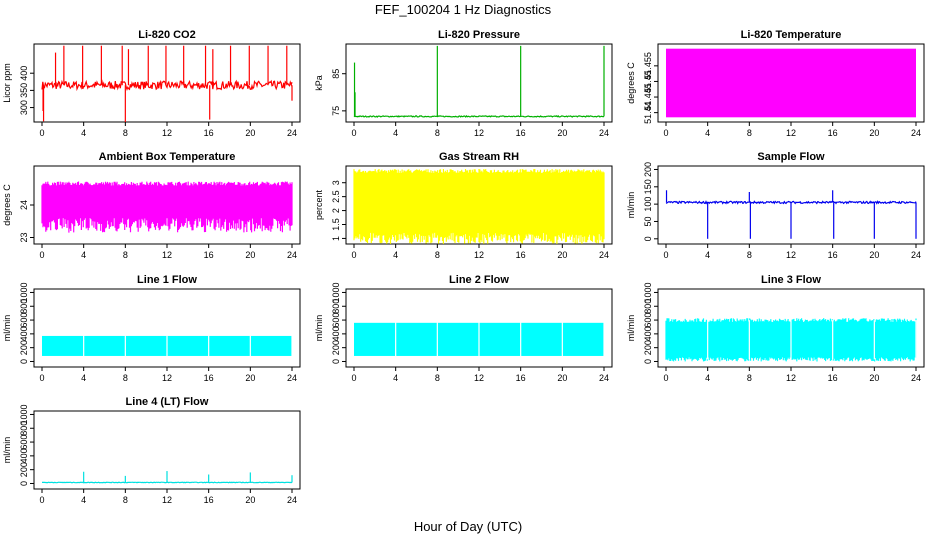 This screenshot has width=936, height=545. What do you see at coordinates (319, 83) in the screenshot?
I see `y-axis-label: kPa` at bounding box center [319, 83].